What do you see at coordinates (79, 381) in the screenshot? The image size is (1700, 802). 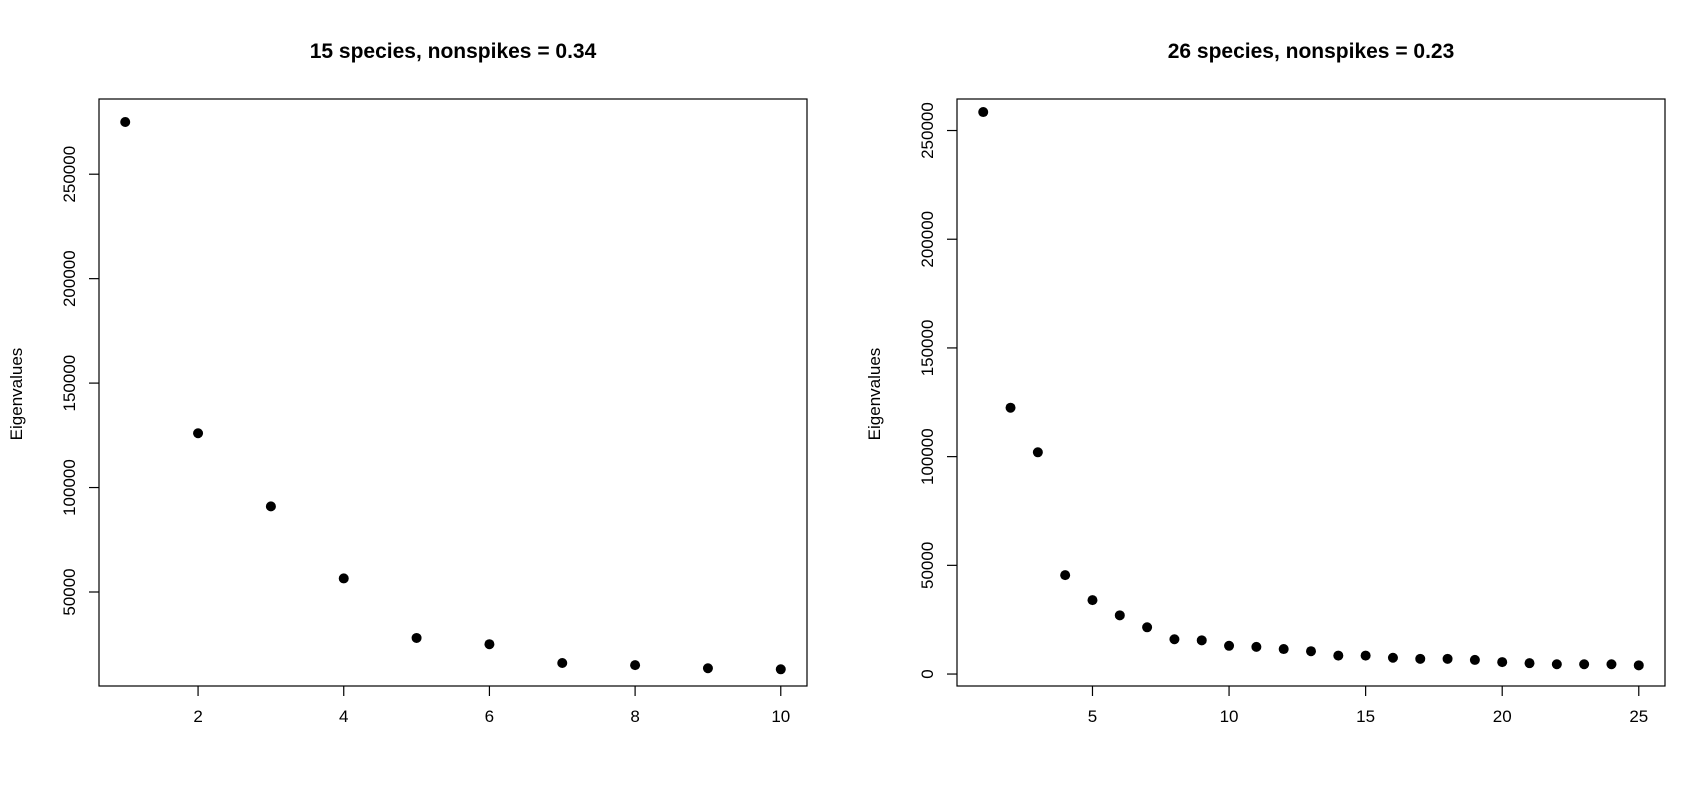 I see `y-axis-left: 50000 100000 150000 200000 250000` at bounding box center [79, 381].